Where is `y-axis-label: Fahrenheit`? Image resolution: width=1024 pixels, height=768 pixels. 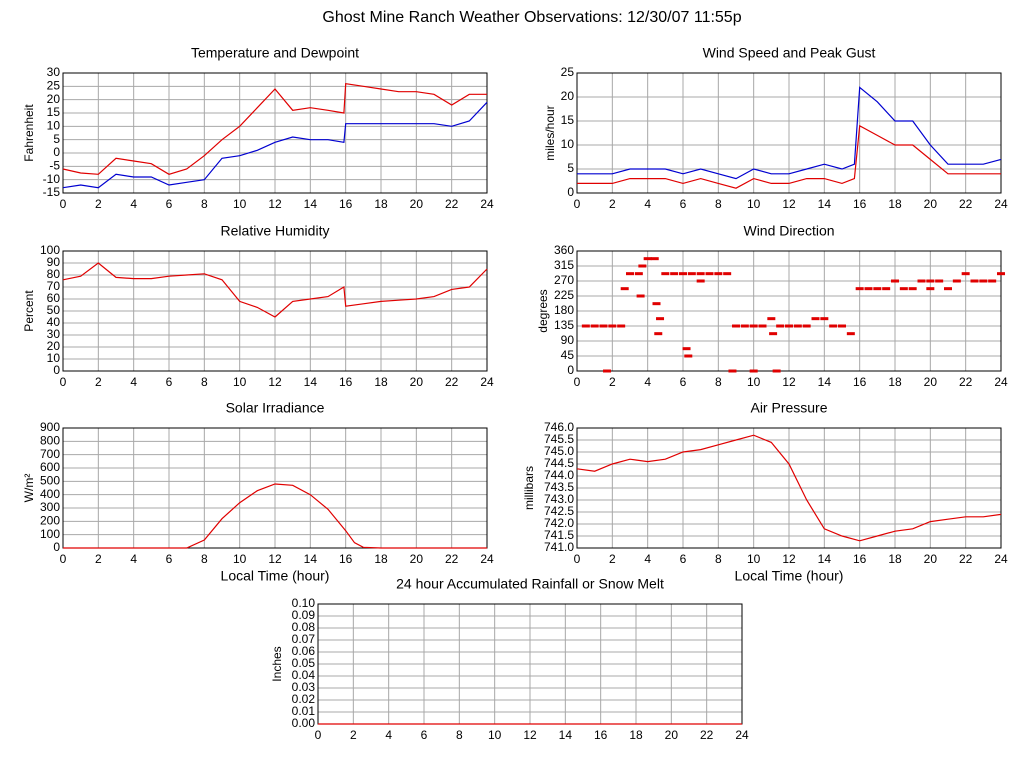 y-axis-label: Fahrenheit is located at coordinates (29, 133).